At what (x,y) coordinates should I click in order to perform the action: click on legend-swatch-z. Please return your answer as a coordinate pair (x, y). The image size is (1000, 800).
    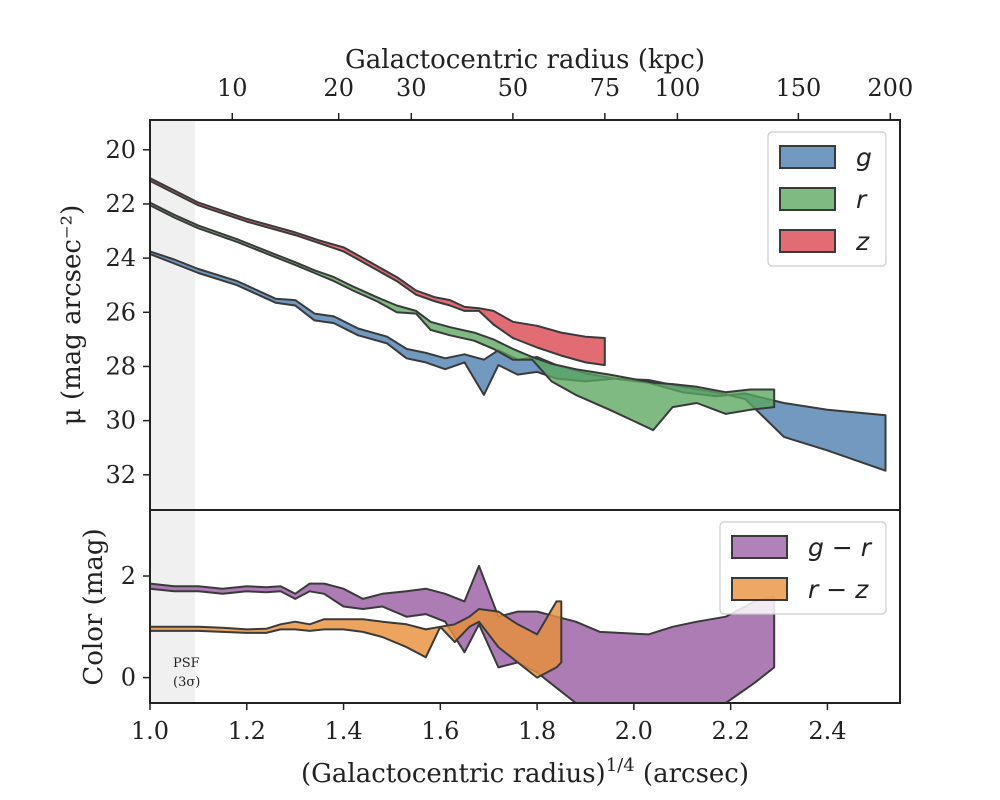
    Looking at the image, I should click on (807, 241).